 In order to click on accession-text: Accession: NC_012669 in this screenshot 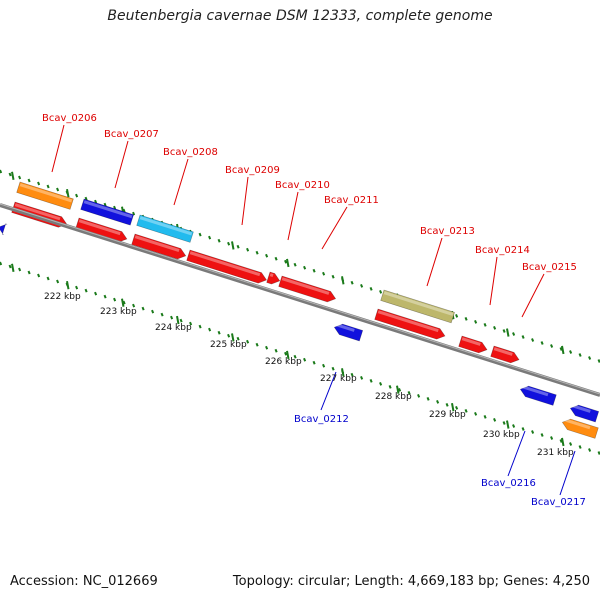, I will do `click(84, 581)`.